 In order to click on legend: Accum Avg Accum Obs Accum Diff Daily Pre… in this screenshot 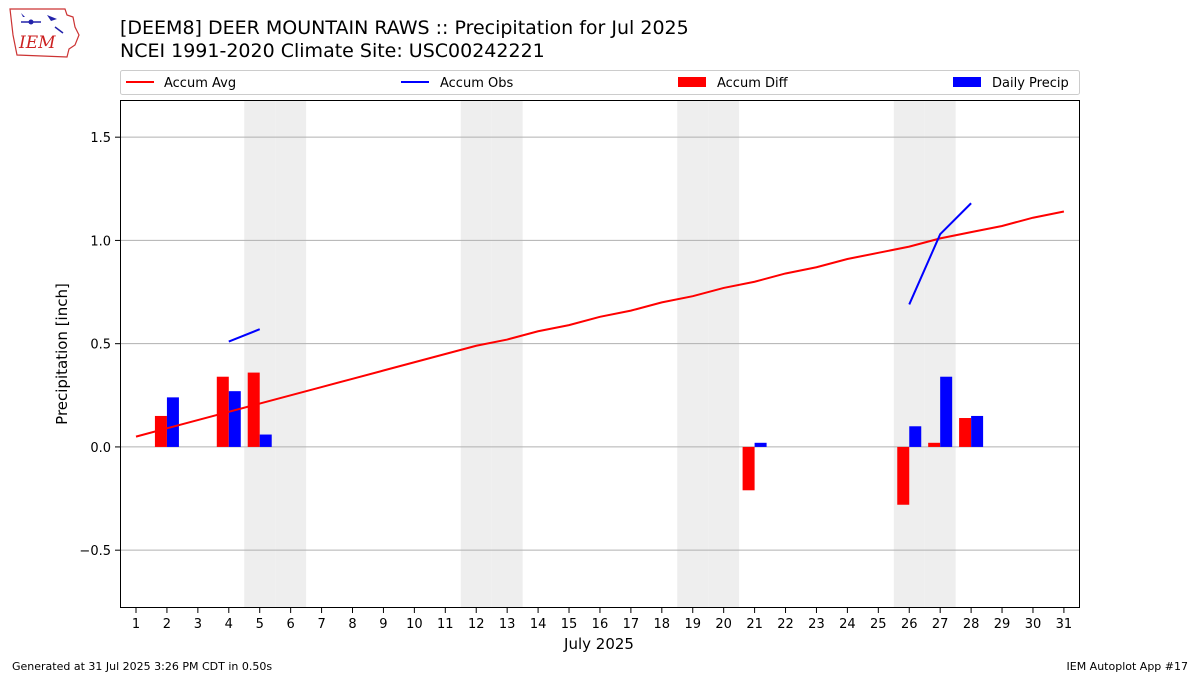, I will do `click(600, 82)`.